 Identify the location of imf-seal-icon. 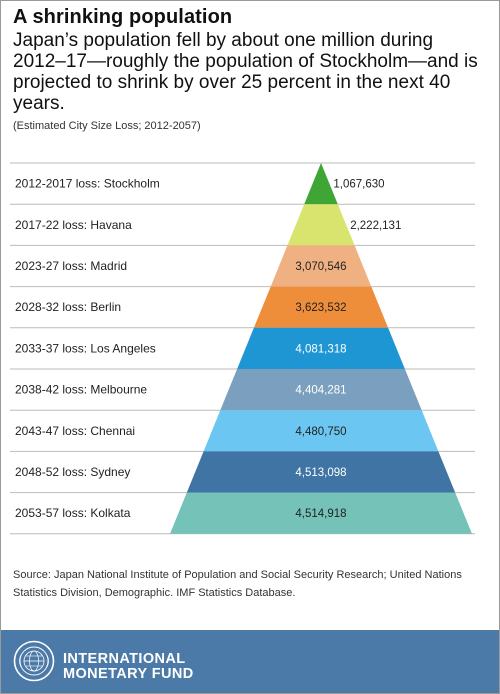
(34, 661).